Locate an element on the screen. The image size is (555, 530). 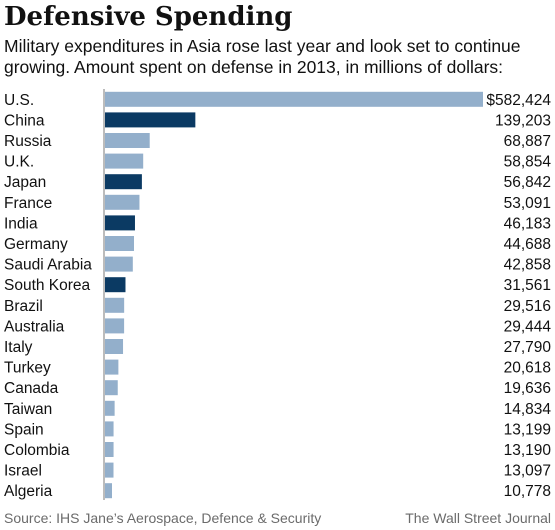
chart-title: Defensive Spending is located at coordinates (148, 17).